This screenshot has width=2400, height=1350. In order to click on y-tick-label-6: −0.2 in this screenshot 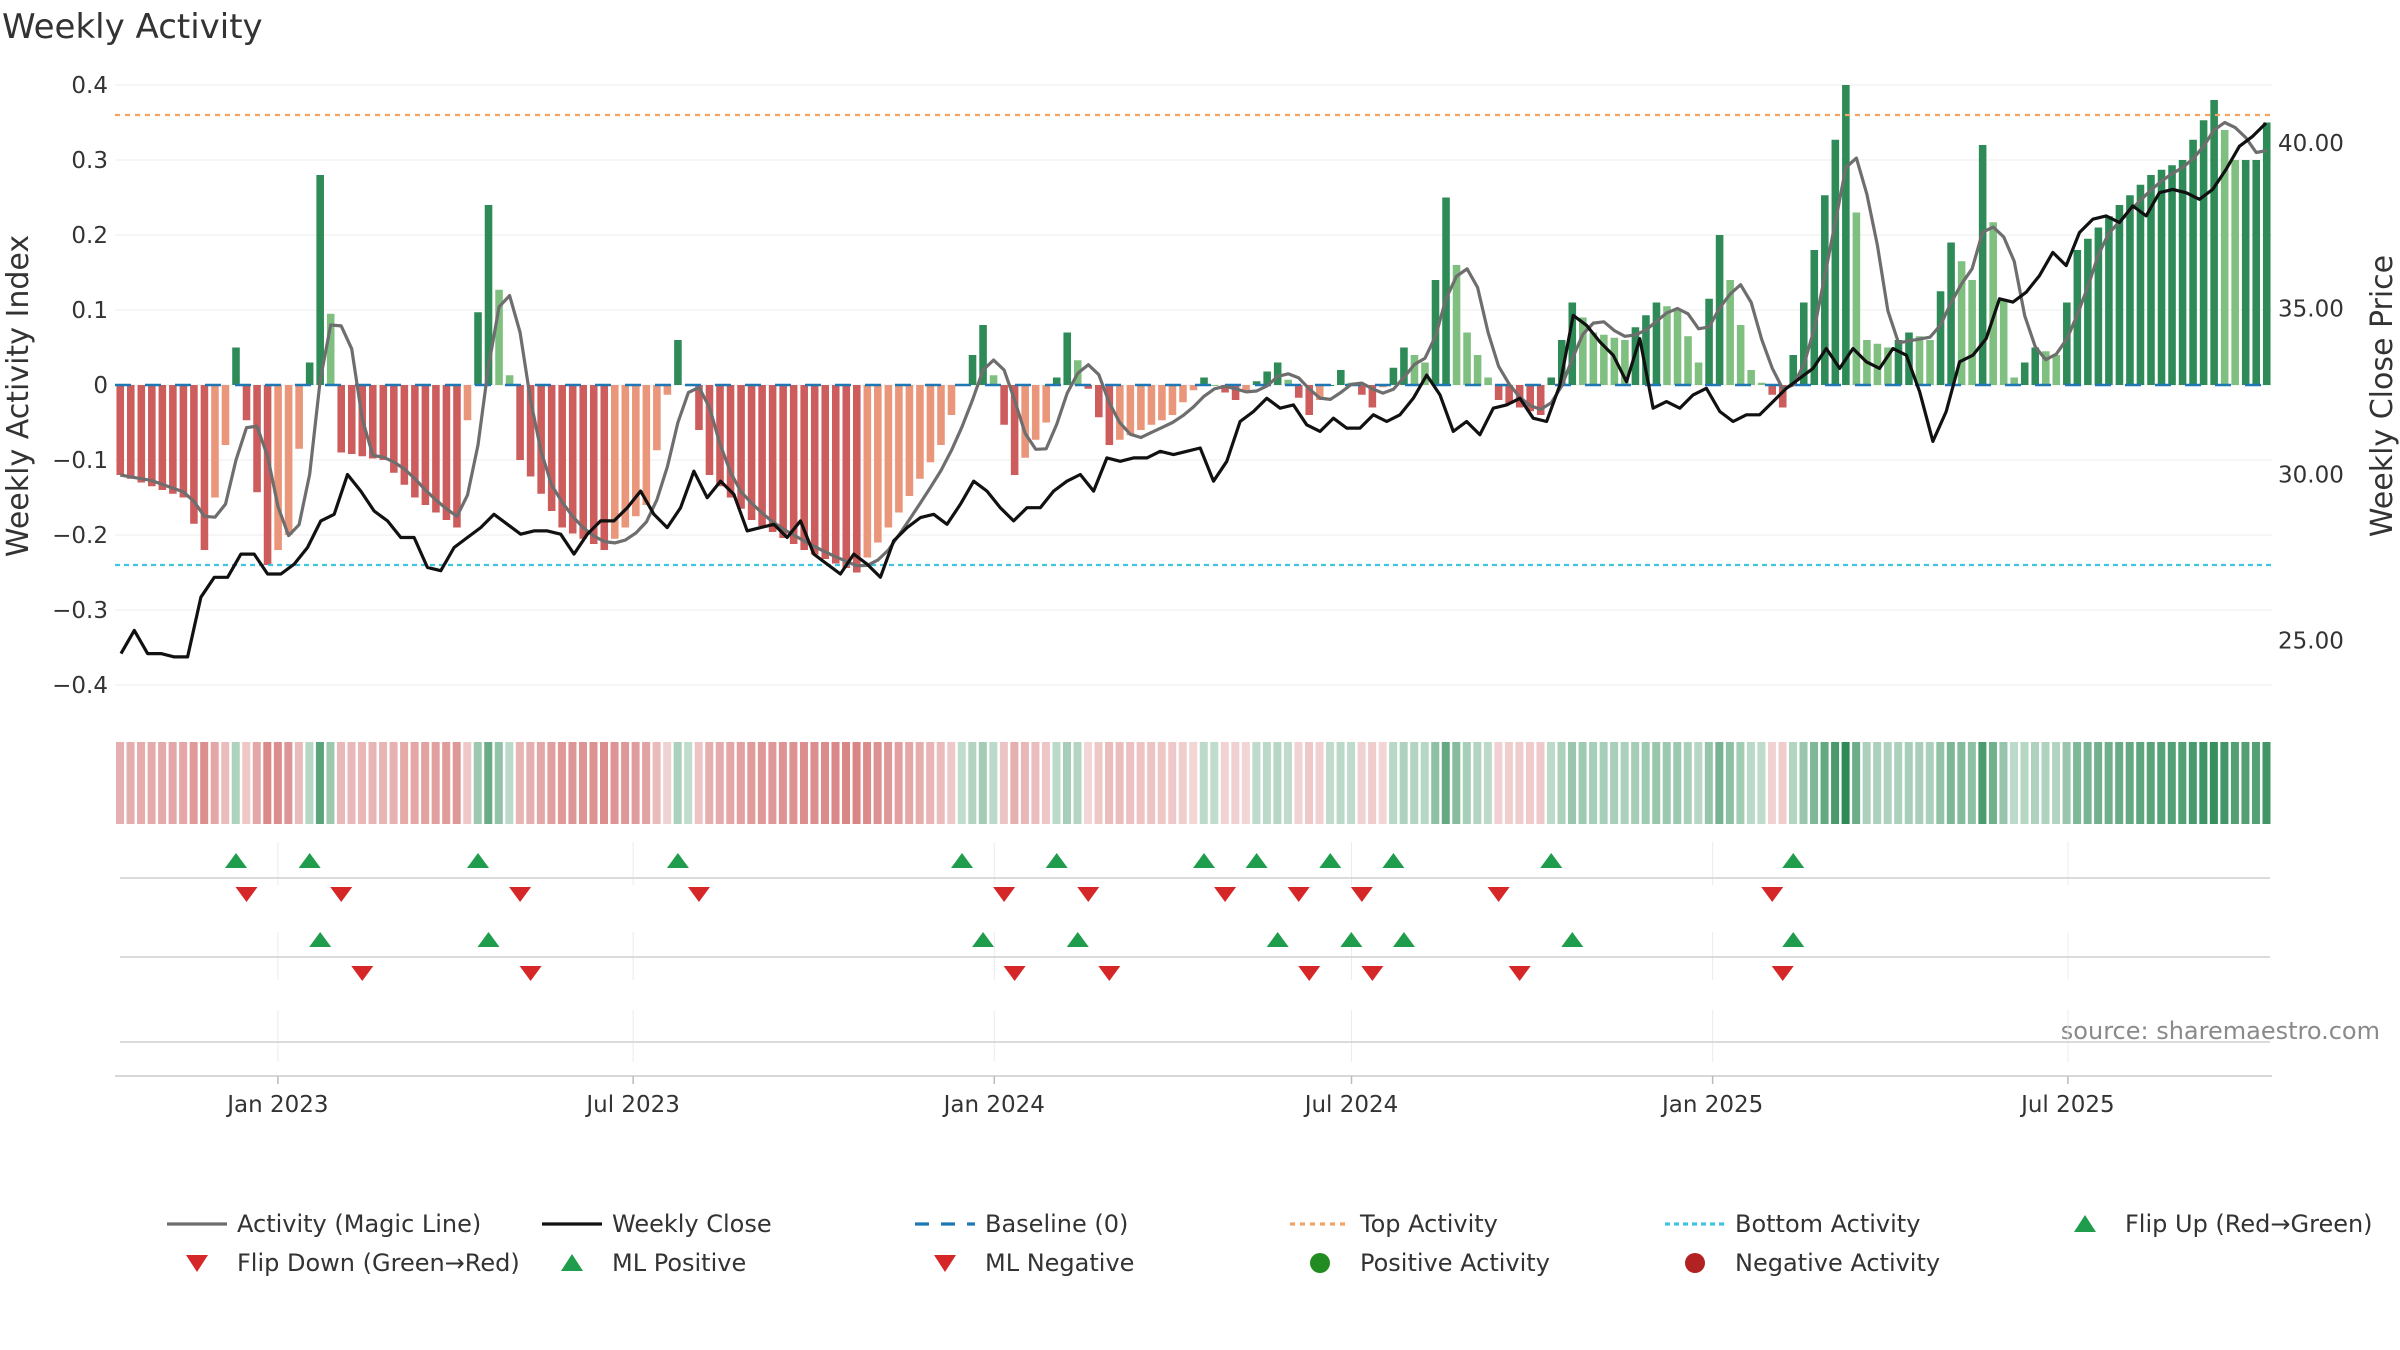, I will do `click(80, 536)`.